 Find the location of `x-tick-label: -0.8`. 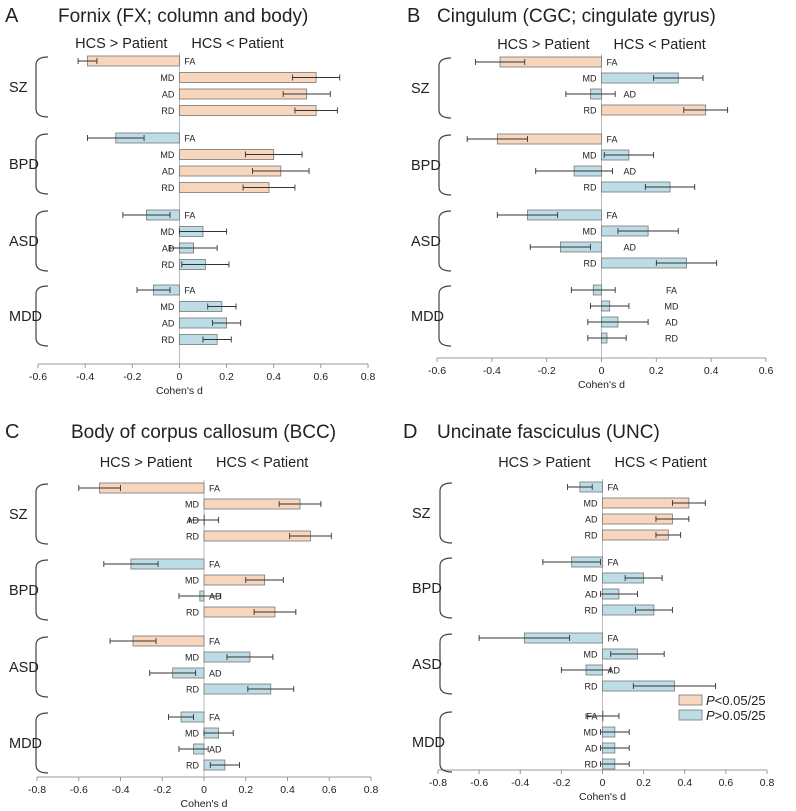

x-tick-label: -0.8 is located at coordinates (438, 783).